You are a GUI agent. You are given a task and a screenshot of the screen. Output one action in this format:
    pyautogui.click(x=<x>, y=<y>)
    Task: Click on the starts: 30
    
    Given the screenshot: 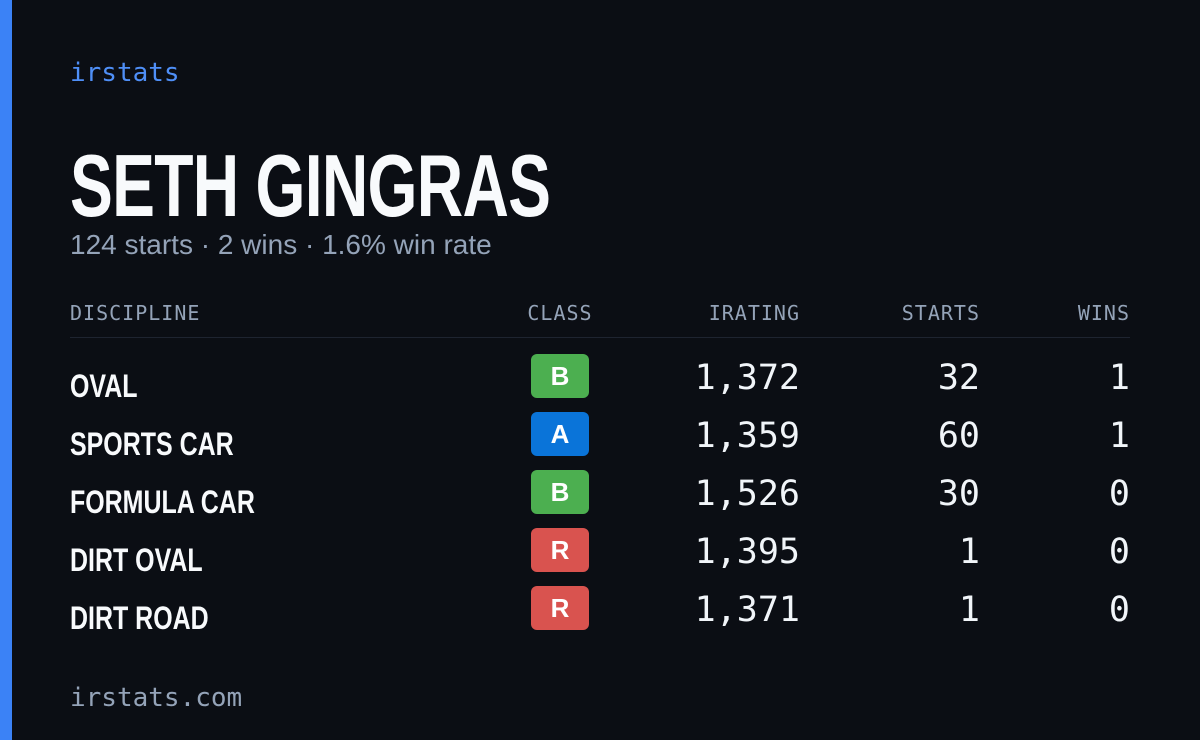 What is the action you would take?
    pyautogui.click(x=958, y=494)
    